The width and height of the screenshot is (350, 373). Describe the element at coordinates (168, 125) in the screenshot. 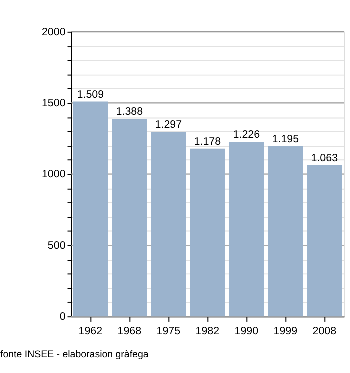

I see `data-label: 1.297` at that location.